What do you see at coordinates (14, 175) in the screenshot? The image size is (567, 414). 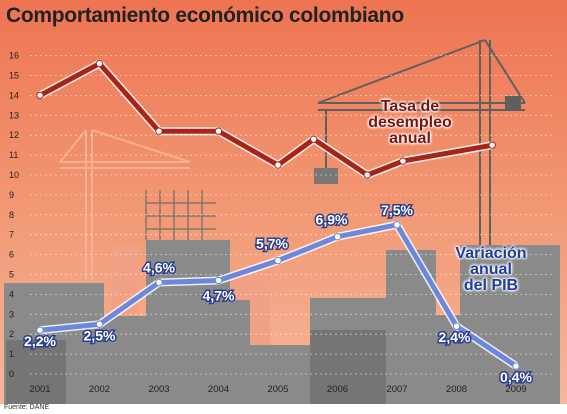 I see `y-tick-label: 10` at bounding box center [14, 175].